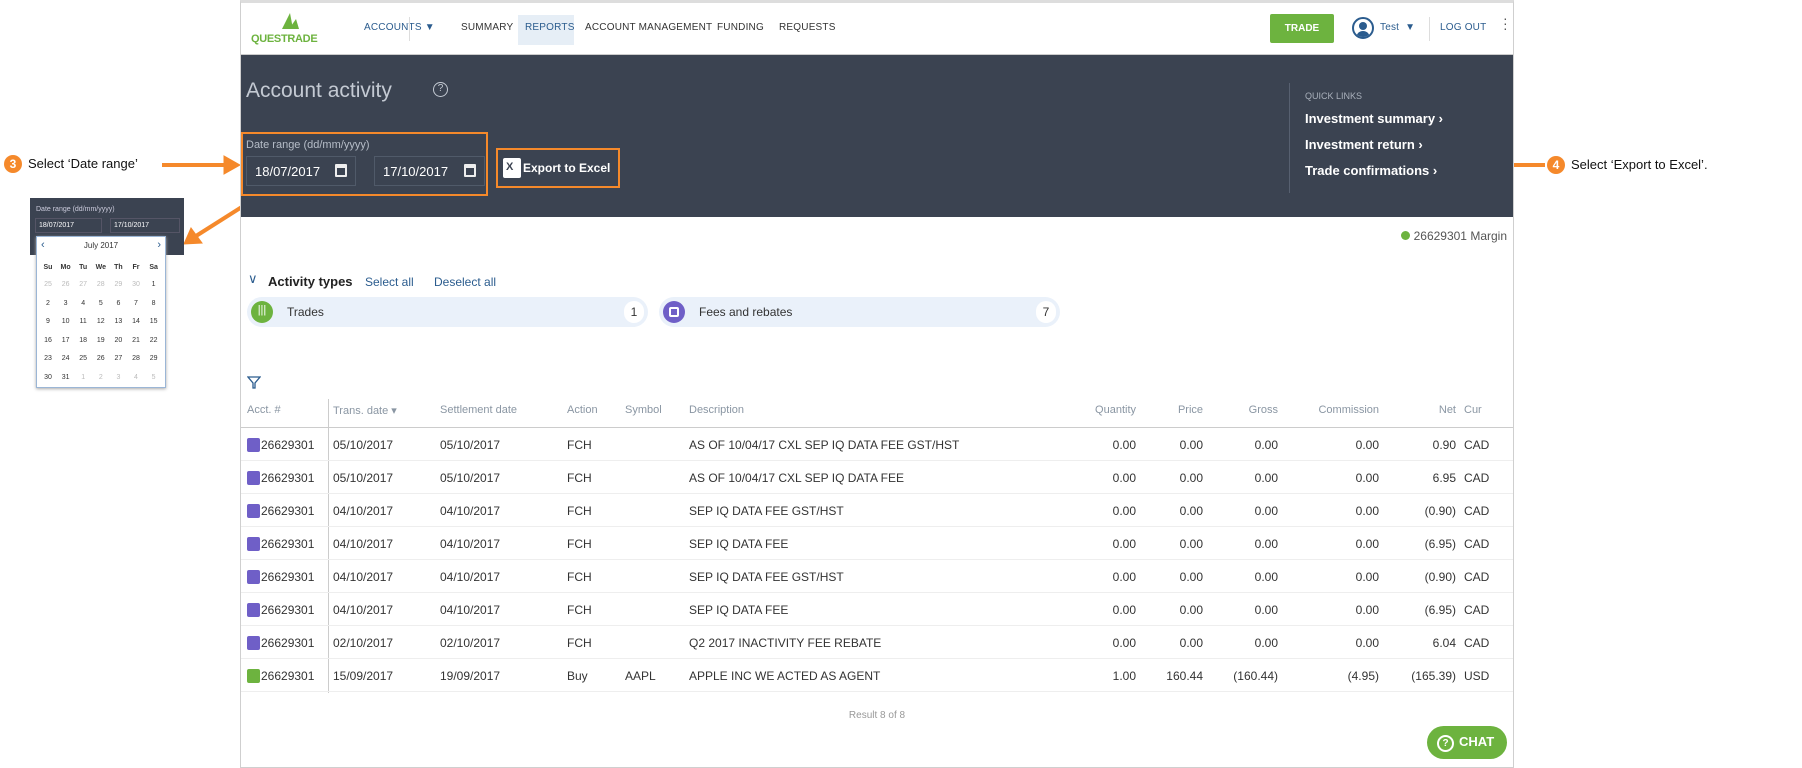  Describe the element at coordinates (1263, 410) in the screenshot. I see `column-header: Gross` at that location.